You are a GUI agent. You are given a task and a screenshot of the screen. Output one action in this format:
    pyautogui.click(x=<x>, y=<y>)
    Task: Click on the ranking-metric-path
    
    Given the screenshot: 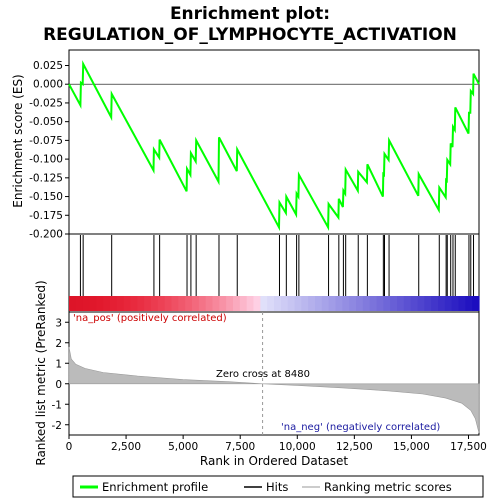 What is the action you would take?
    pyautogui.click(x=274, y=389)
    